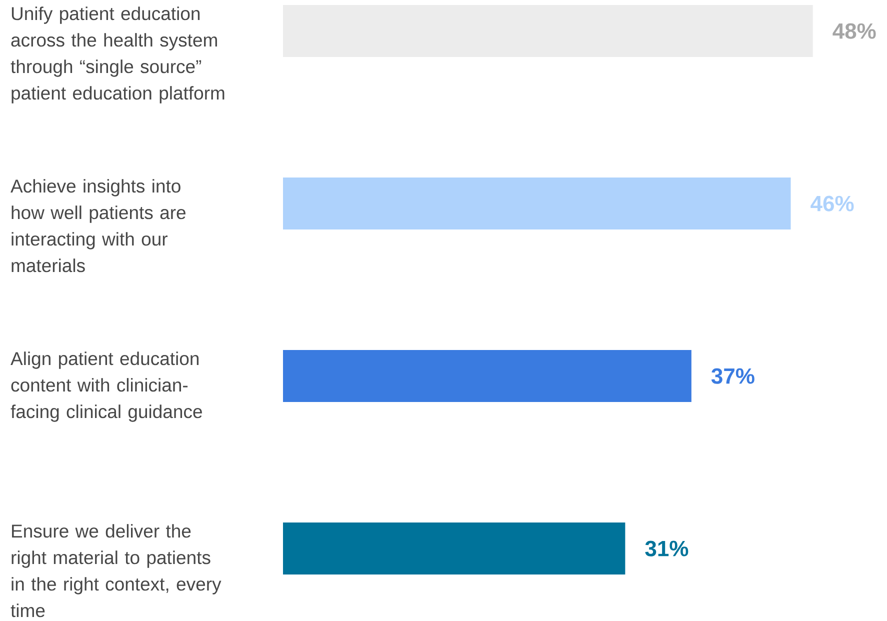 This screenshot has width=887, height=621. What do you see at coordinates (666, 548) in the screenshot?
I see `data-label: 31%` at bounding box center [666, 548].